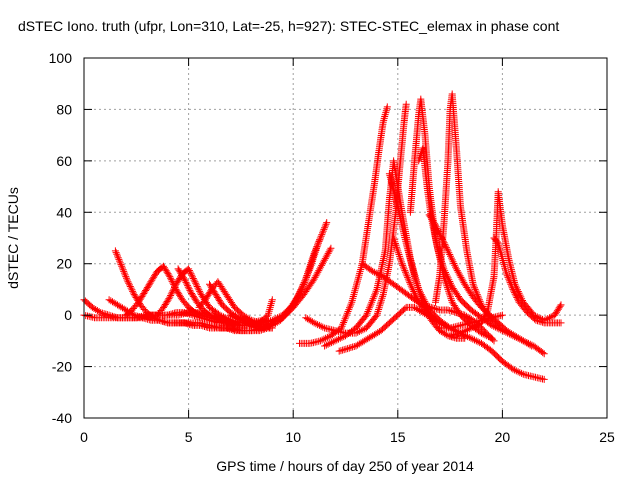 Image resolution: width=640 pixels, height=480 pixels. I want to click on y-tick-label: 0, so click(68, 315).